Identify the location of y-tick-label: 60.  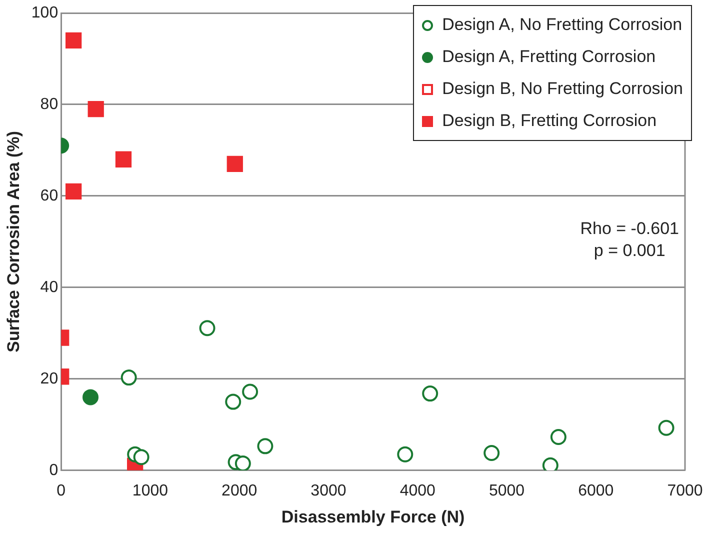
(49, 195).